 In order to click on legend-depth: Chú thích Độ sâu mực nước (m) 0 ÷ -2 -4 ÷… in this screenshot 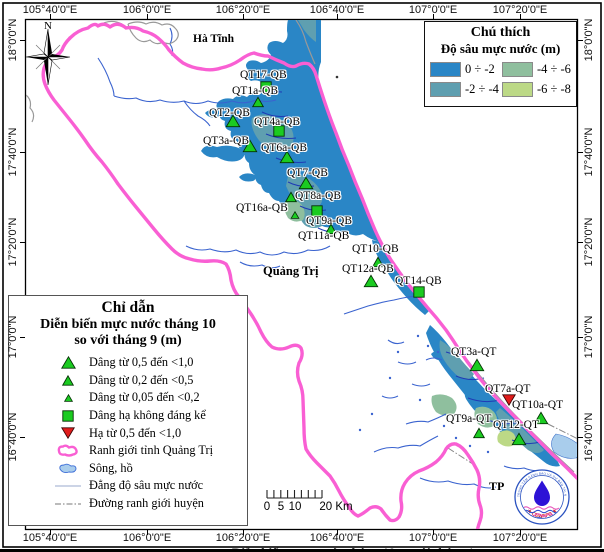, I will do `click(500, 64)`.